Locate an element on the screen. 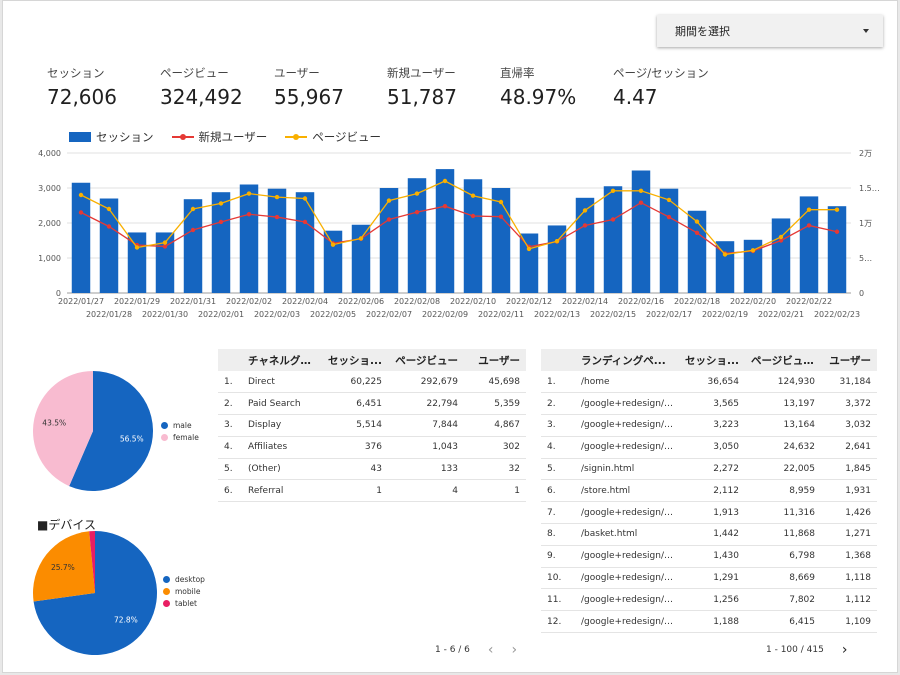  legend-item-sessions: セッション is located at coordinates (111, 137).